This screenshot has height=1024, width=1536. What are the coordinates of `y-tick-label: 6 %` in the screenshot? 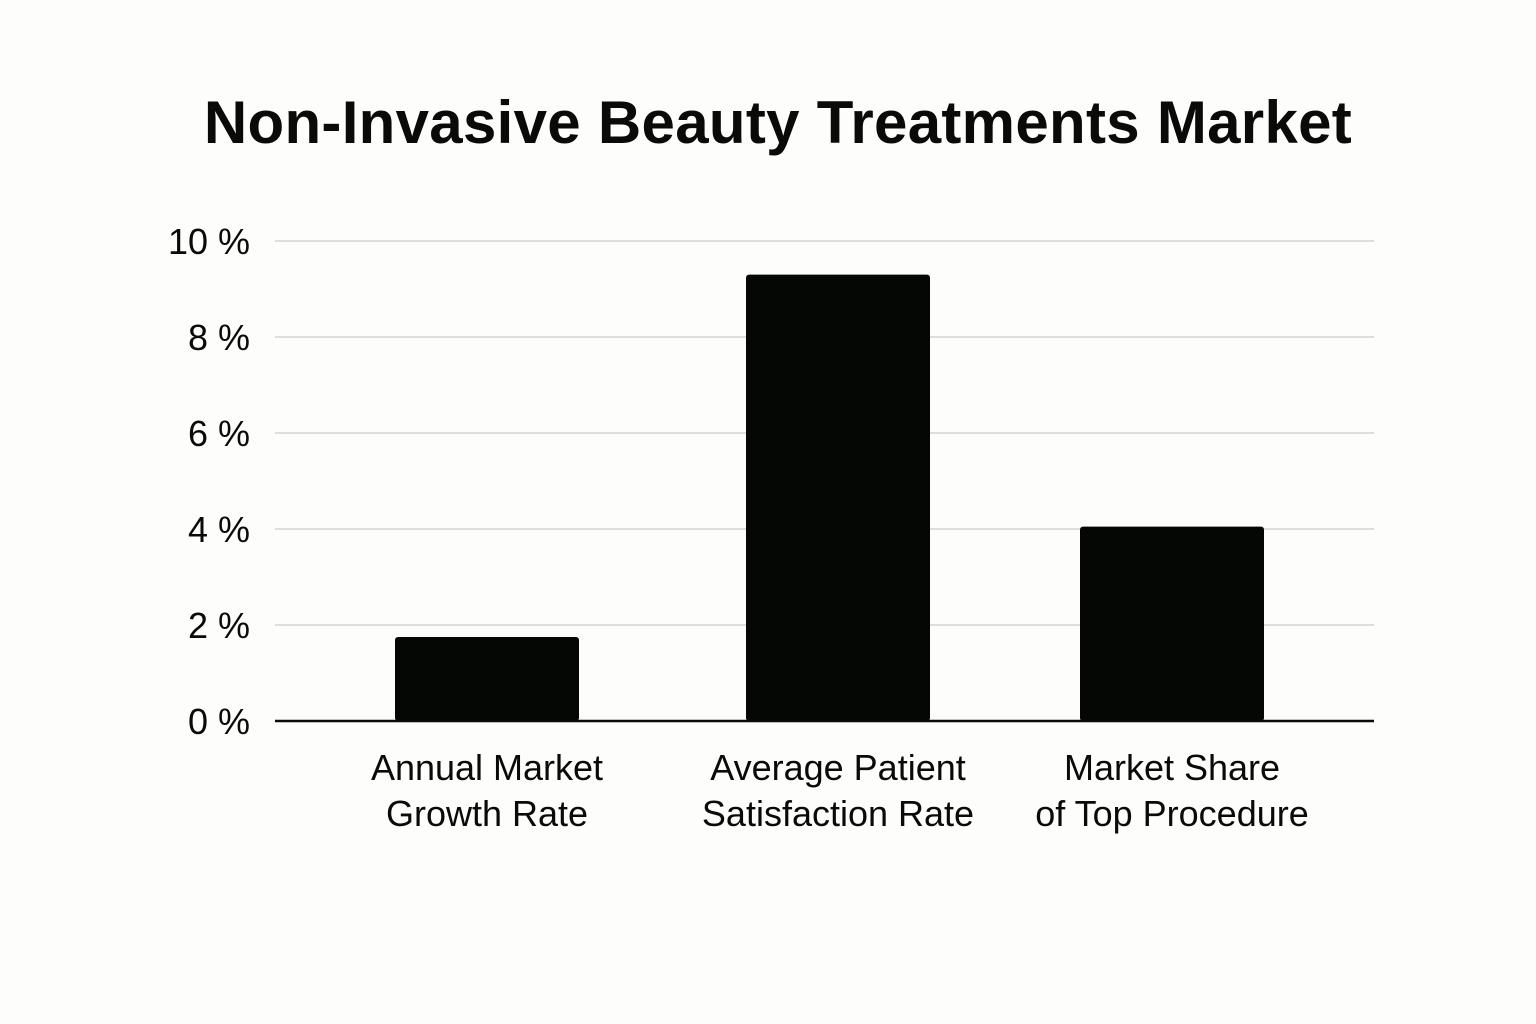 It's located at (219, 433).